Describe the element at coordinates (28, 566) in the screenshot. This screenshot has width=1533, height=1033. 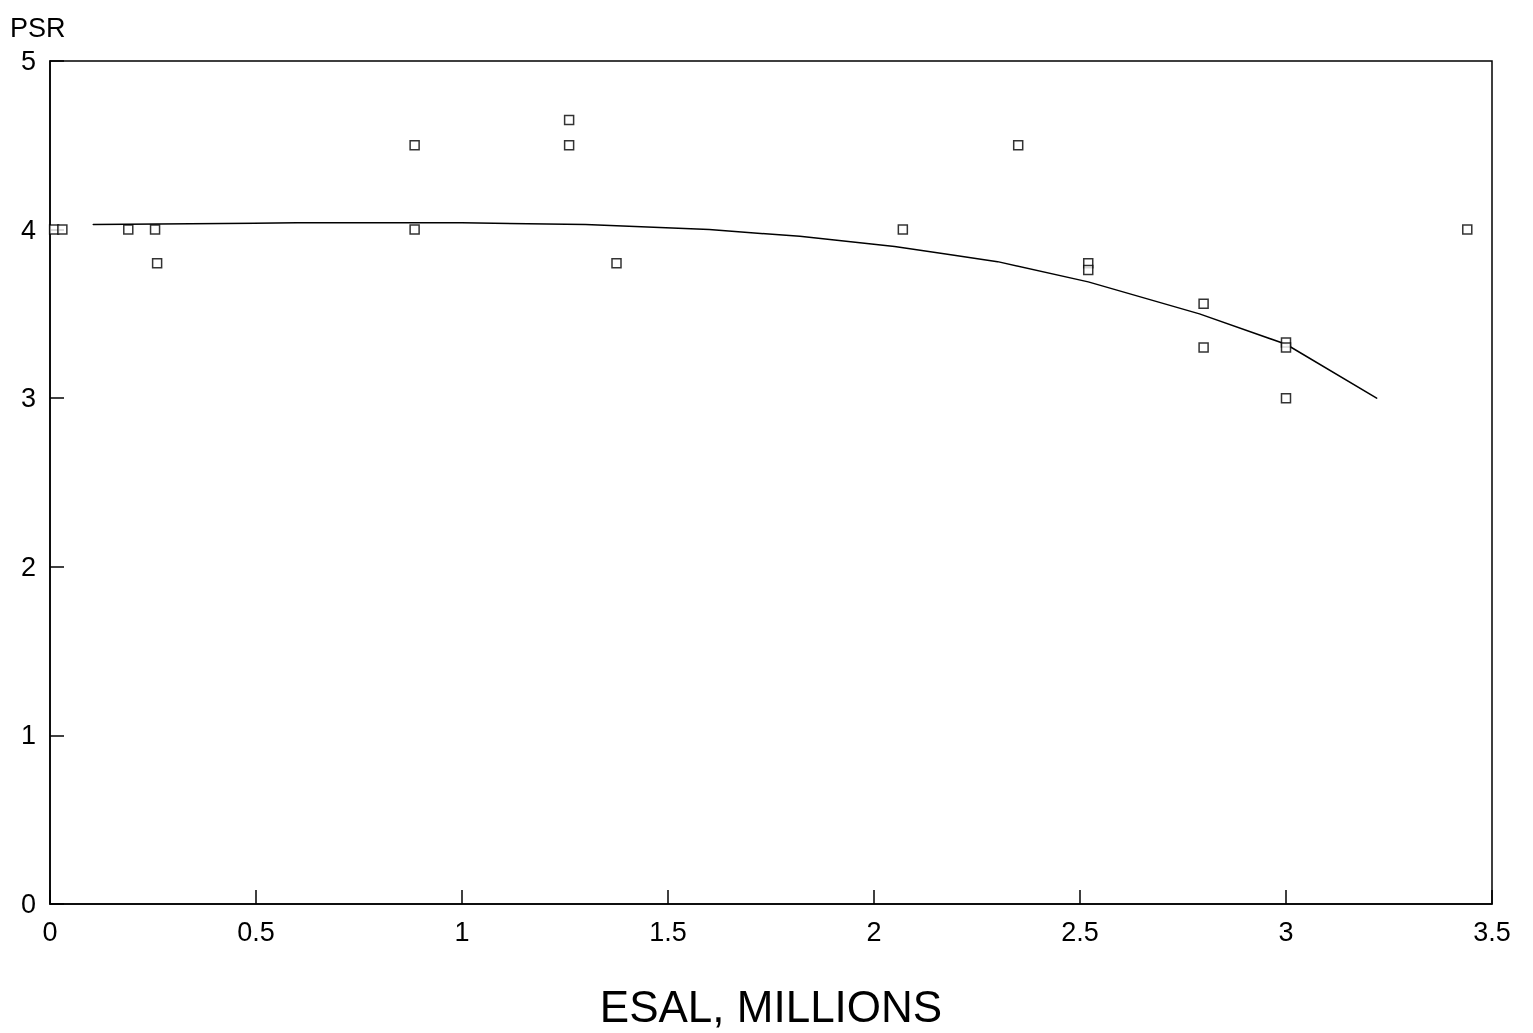
I see `y-tick-label: 2` at that location.